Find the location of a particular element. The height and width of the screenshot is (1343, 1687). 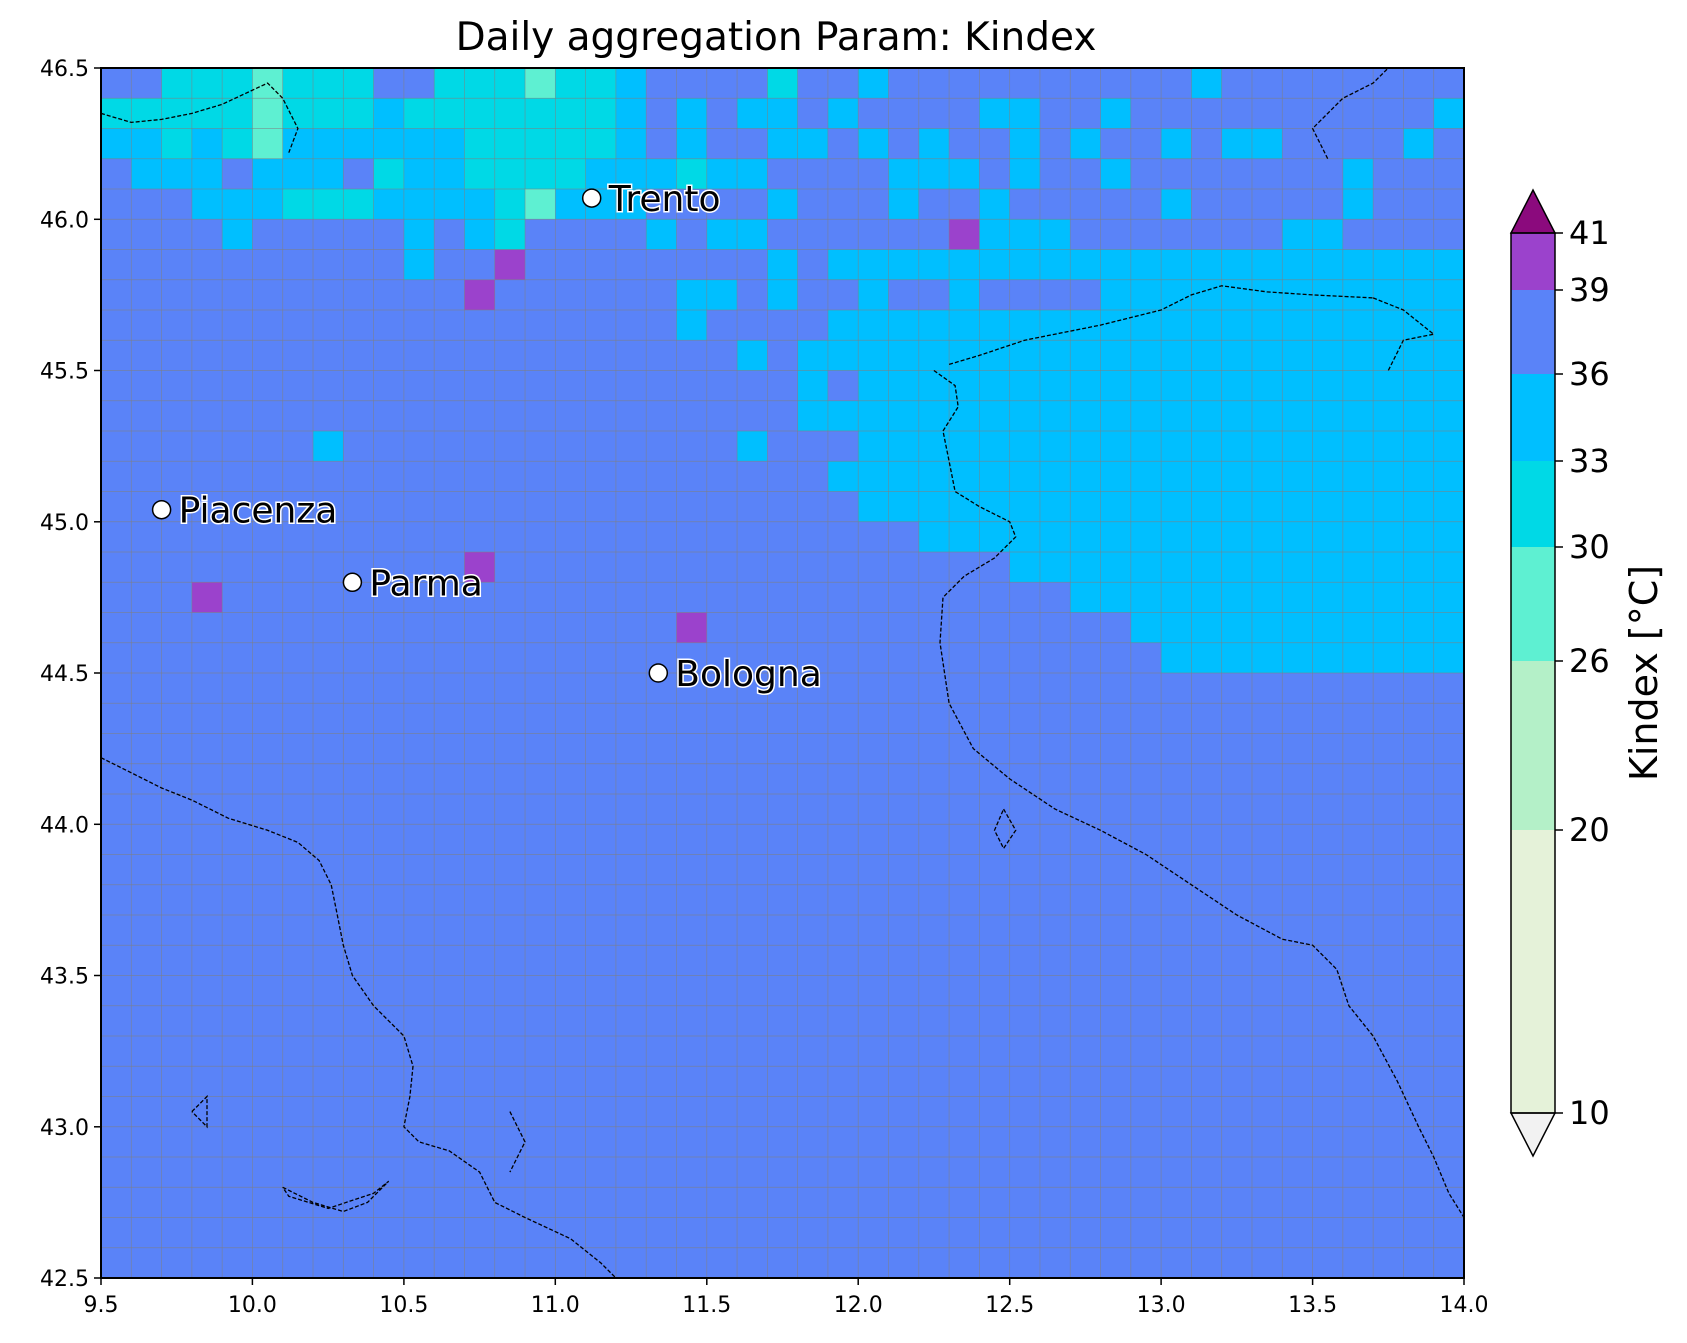

colorbar-tick-label: 26 is located at coordinates (1589, 661).